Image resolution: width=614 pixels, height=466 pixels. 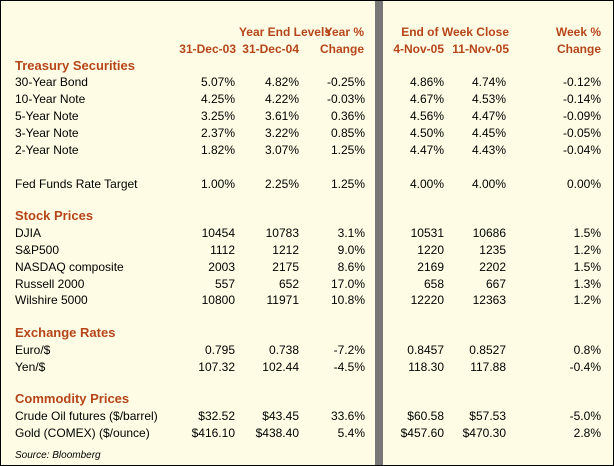 I want to click on cell-value: 10454, so click(x=218, y=233).